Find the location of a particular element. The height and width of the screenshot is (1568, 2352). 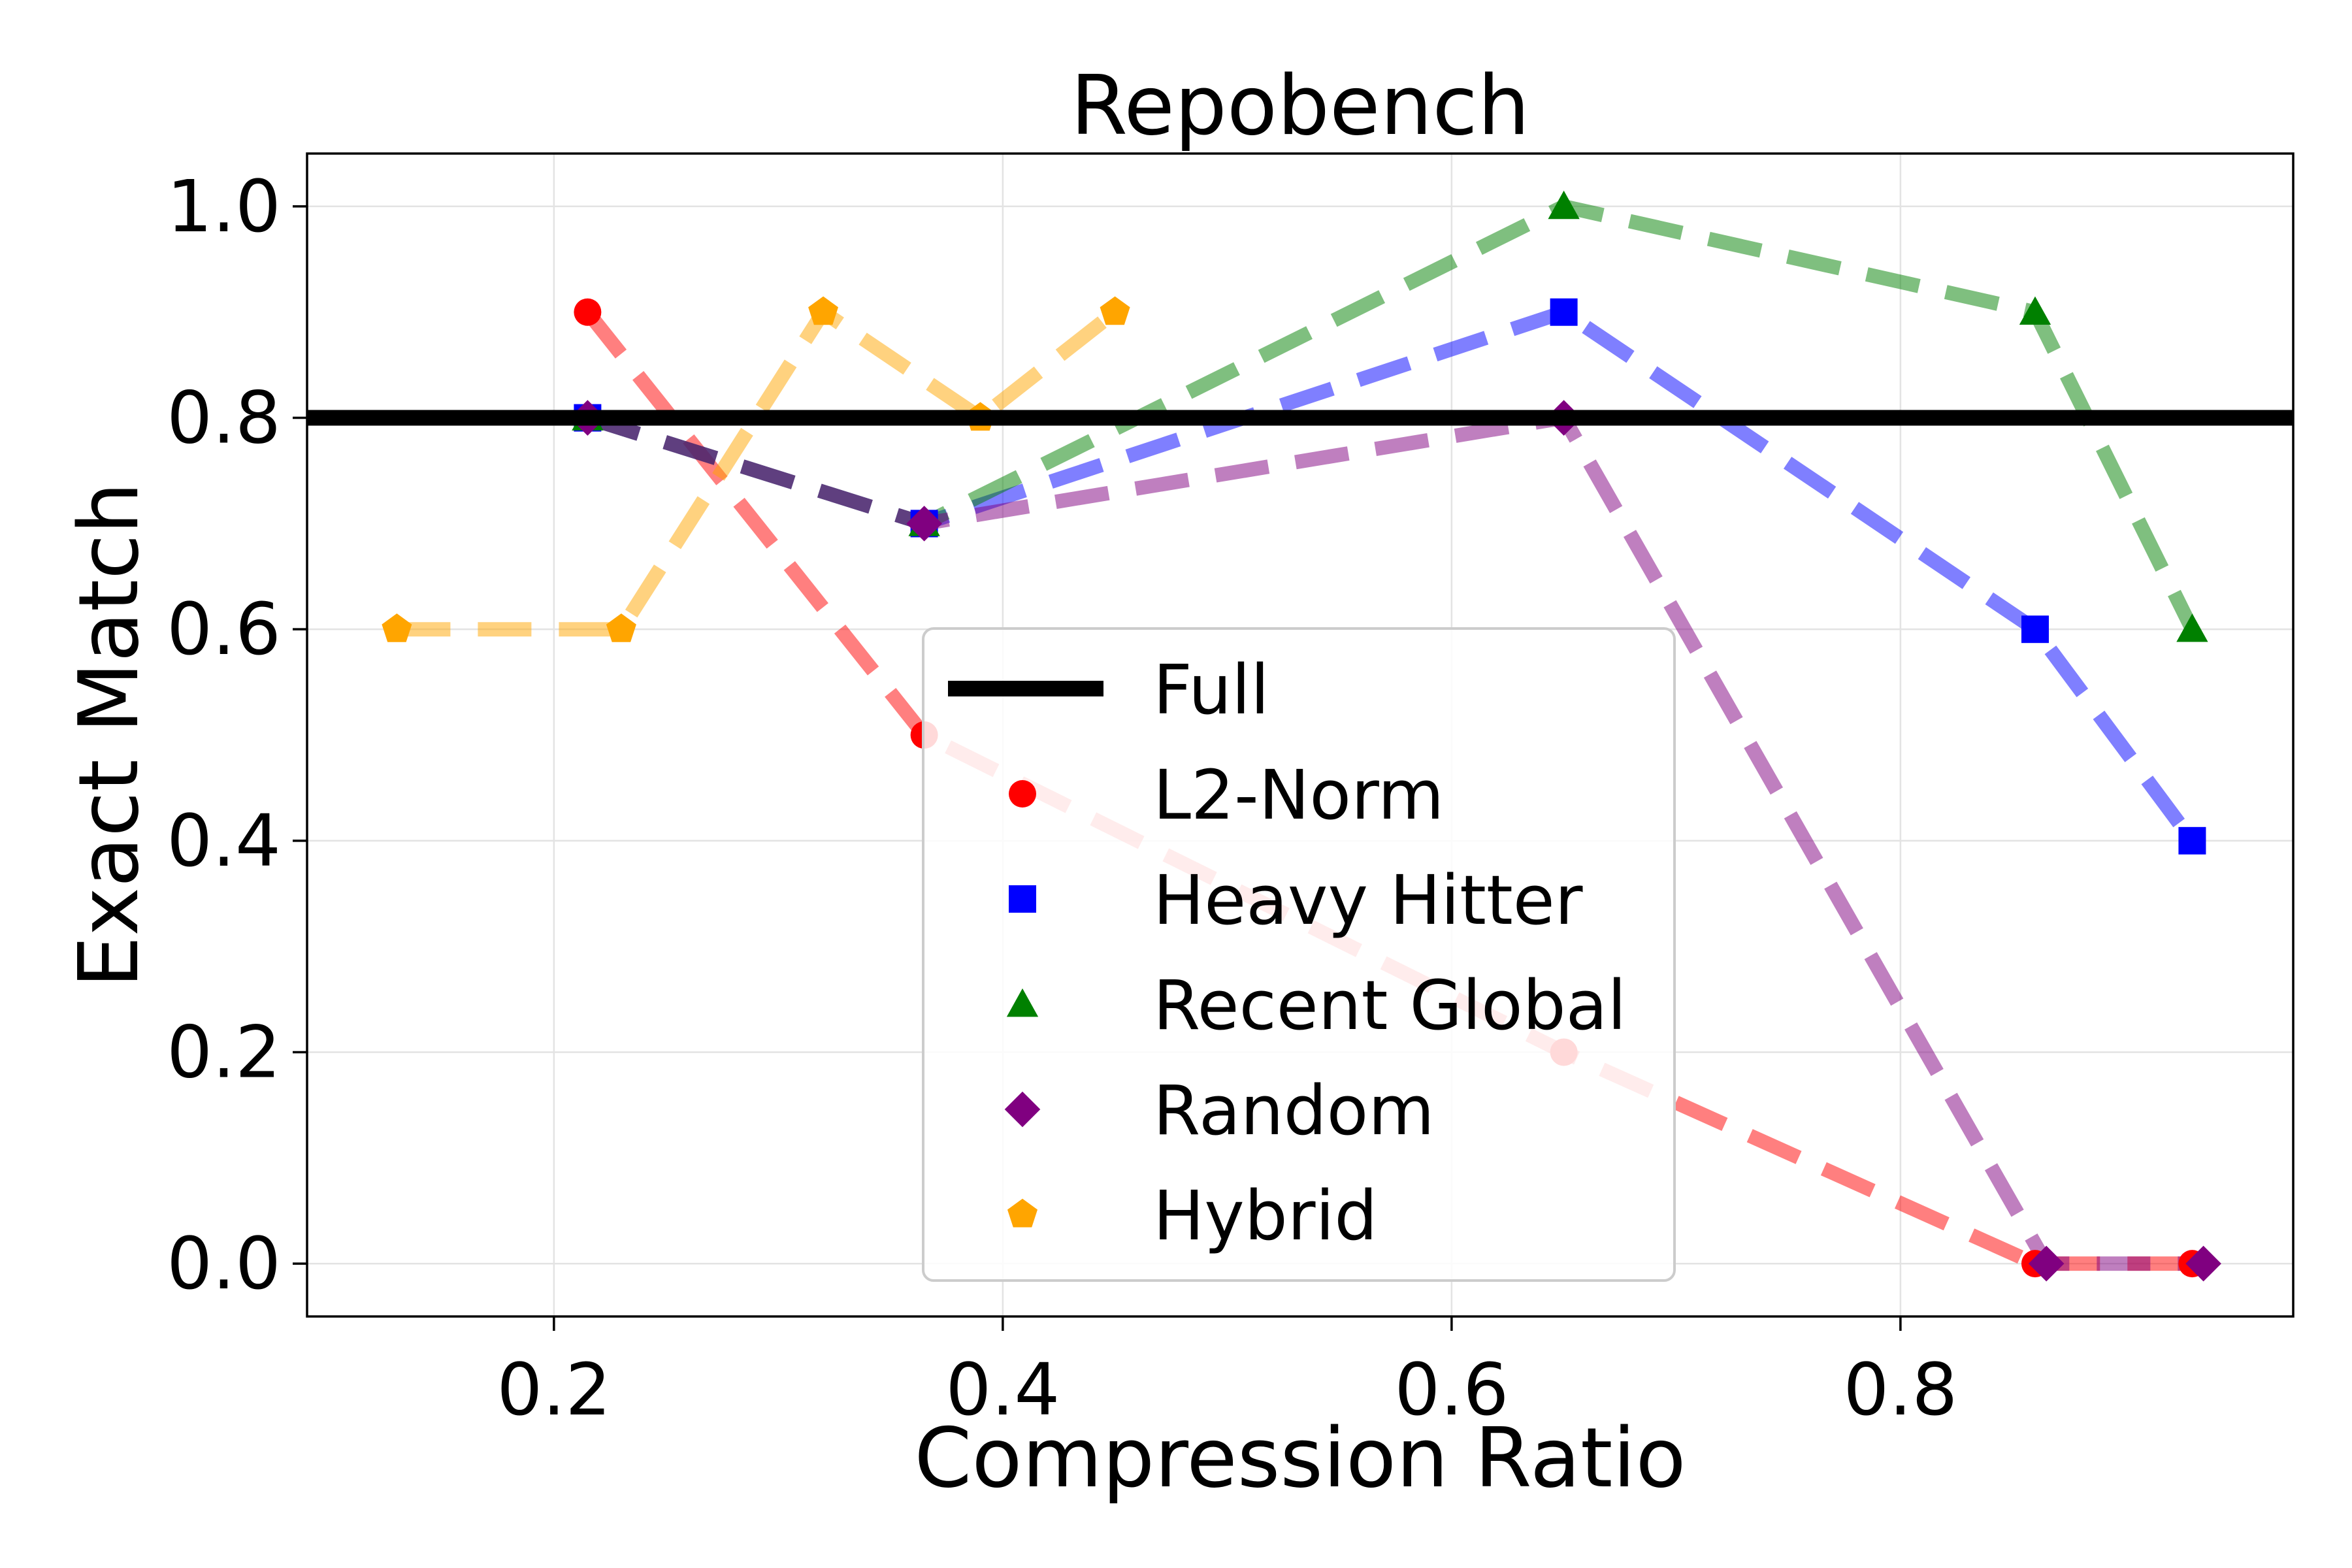

y-axis-label: Exact Match is located at coordinates (109, 735).